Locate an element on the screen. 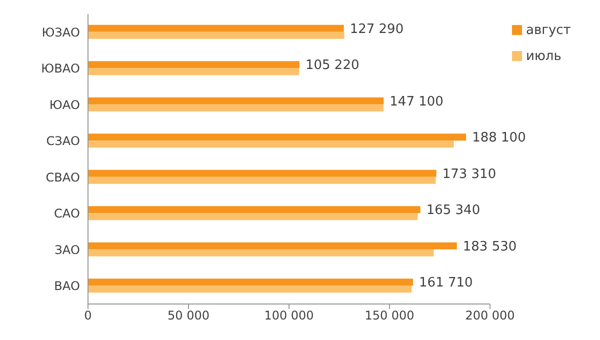 The height and width of the screenshot is (340, 600). data-label: 183 530 is located at coordinates (489, 246).